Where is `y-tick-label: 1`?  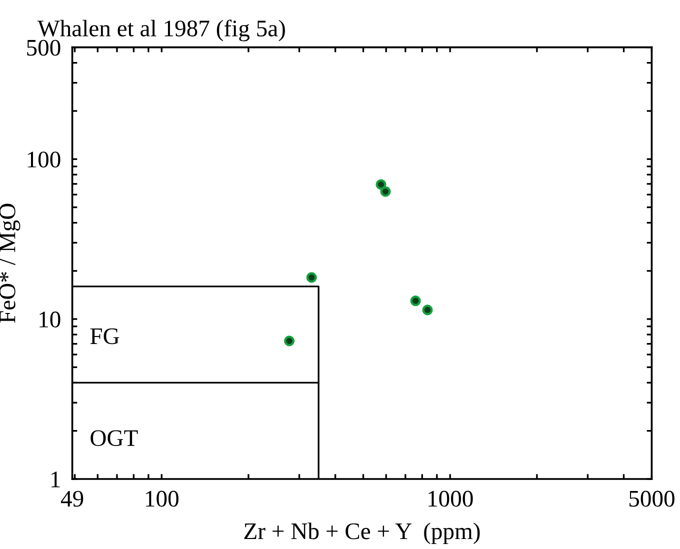
y-tick-label: 1 is located at coordinates (55, 480).